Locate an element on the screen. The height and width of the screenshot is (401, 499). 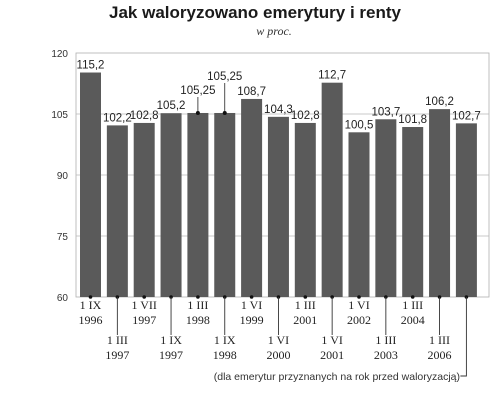
y-tick-label: 90 is located at coordinates (63, 176).